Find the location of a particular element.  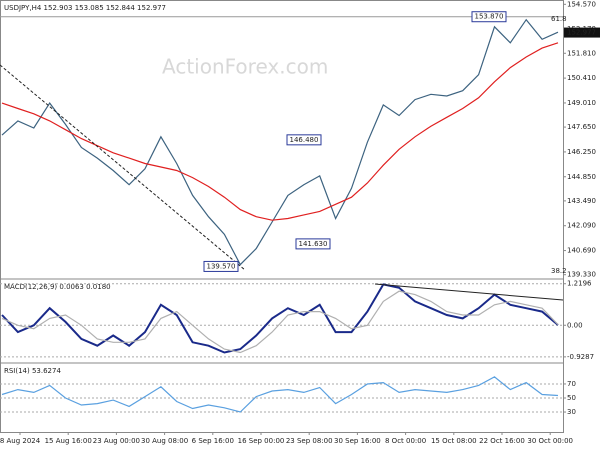

watermark: ActionForex.com is located at coordinates (245, 67).